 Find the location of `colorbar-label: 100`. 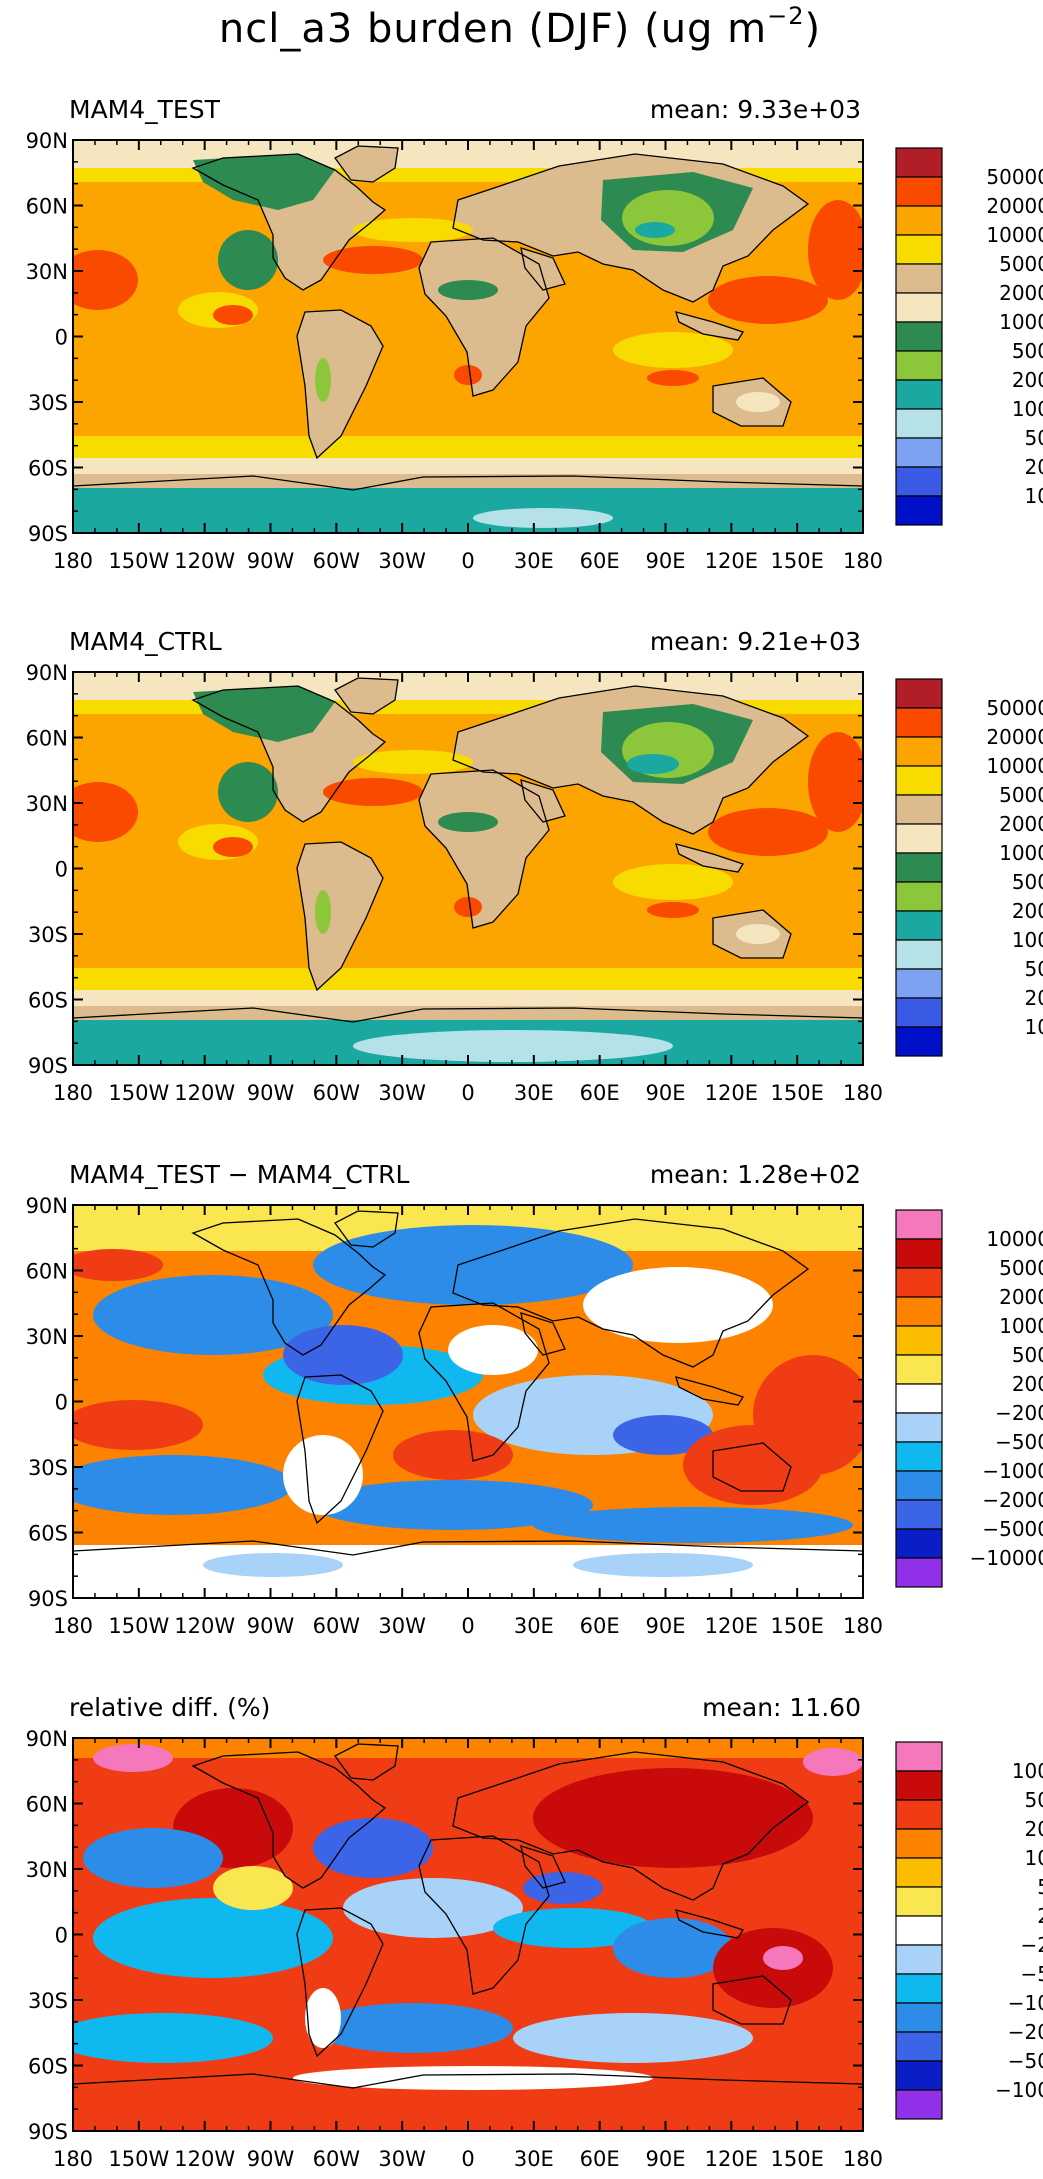

colorbar-label: 100 is located at coordinates (1027, 940).